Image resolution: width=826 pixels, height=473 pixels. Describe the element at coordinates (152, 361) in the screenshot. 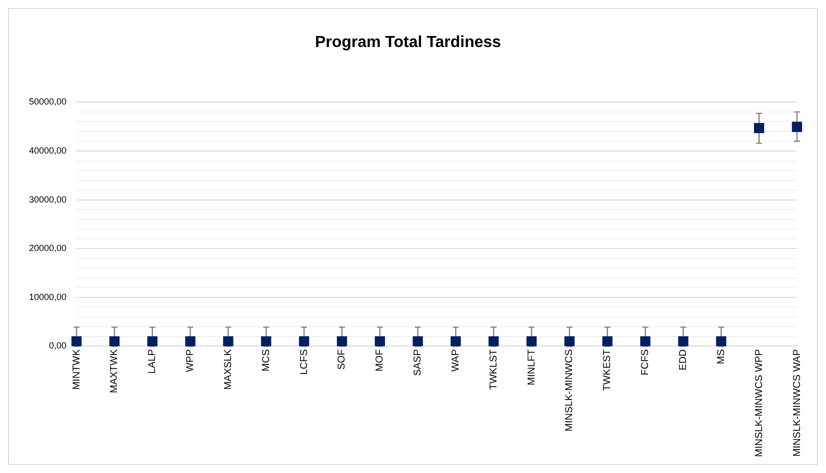

I see `x-tick-label: LALP` at that location.